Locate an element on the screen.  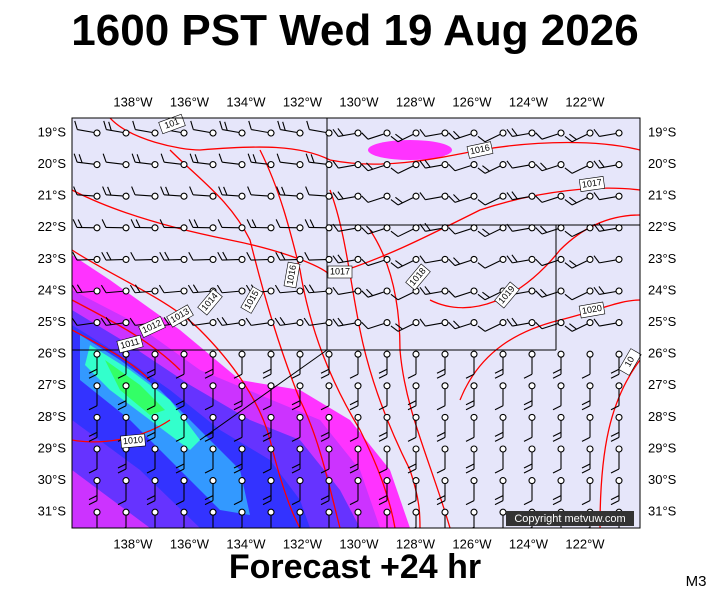
lat-label: 26°S is located at coordinates (52, 353).